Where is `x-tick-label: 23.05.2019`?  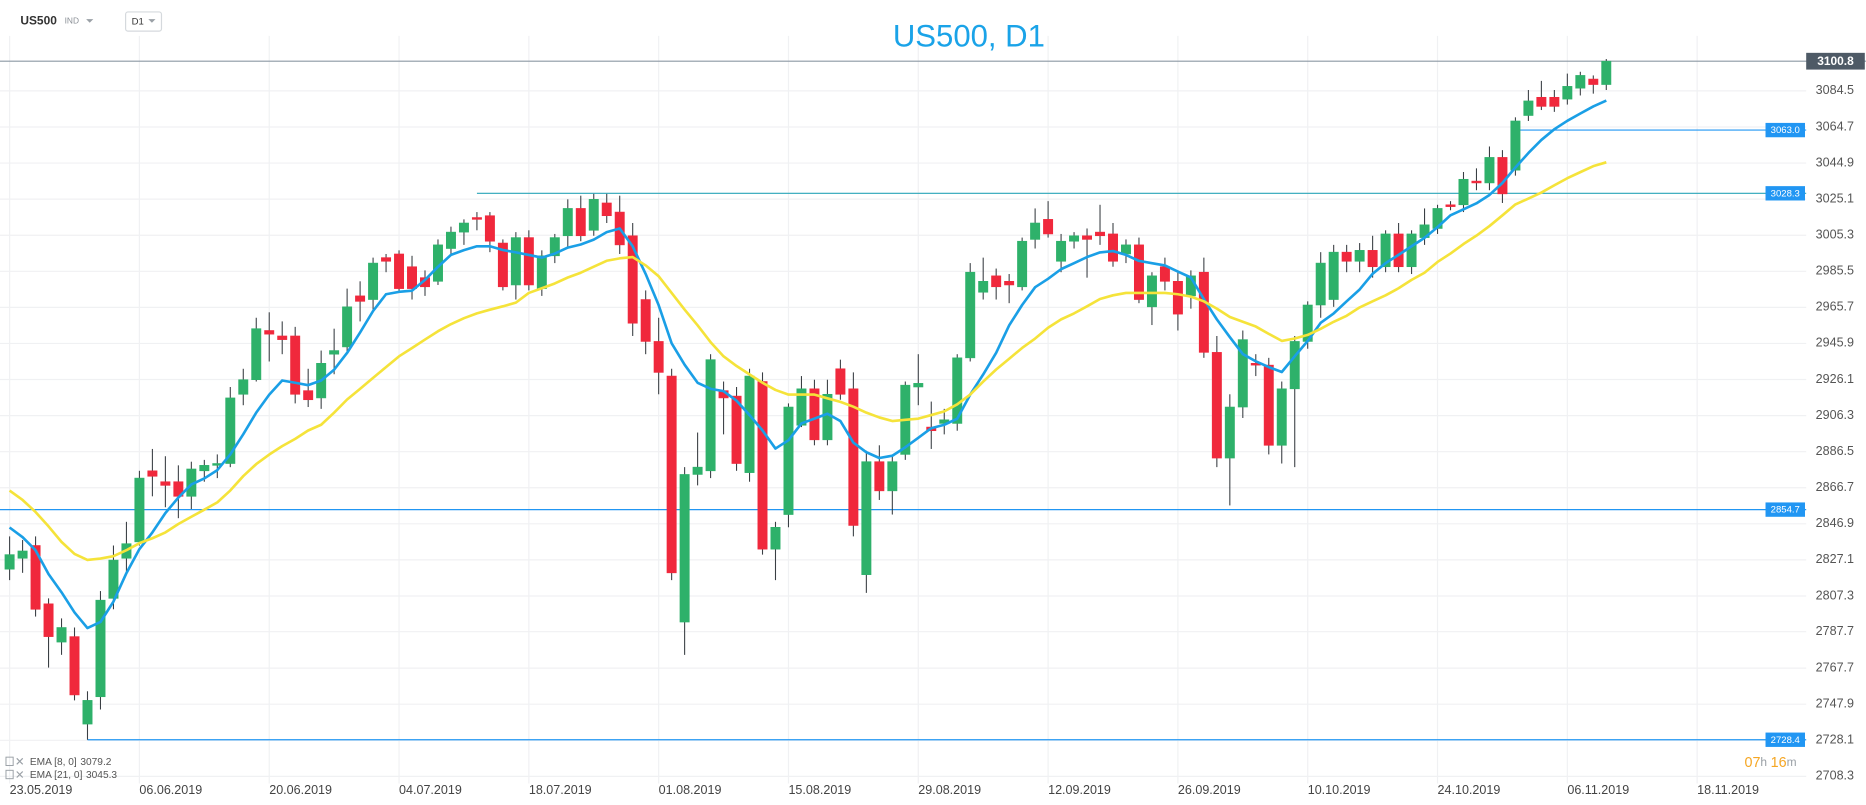 x-tick-label: 23.05.2019 is located at coordinates (41, 790).